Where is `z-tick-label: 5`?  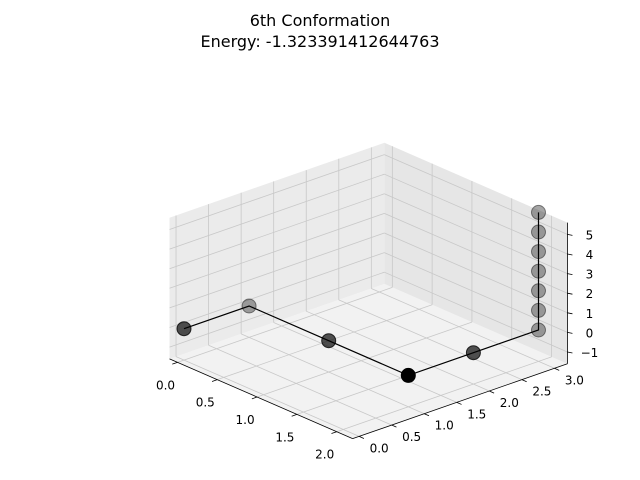
z-tick-label: 5 is located at coordinates (590, 235).